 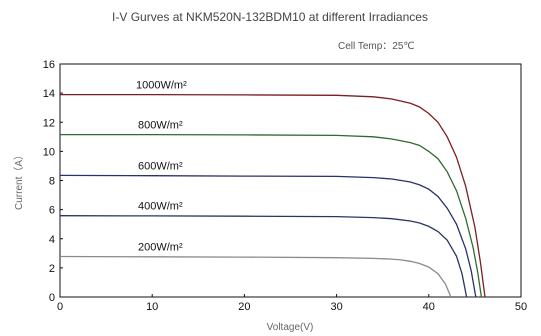 I want to click on x-tick-label: 10, so click(x=152, y=307).